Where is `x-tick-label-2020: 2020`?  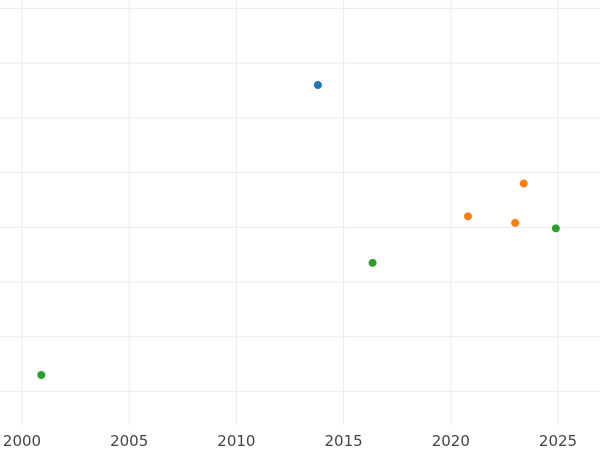
x-tick-label-2020: 2020 is located at coordinates (451, 441).